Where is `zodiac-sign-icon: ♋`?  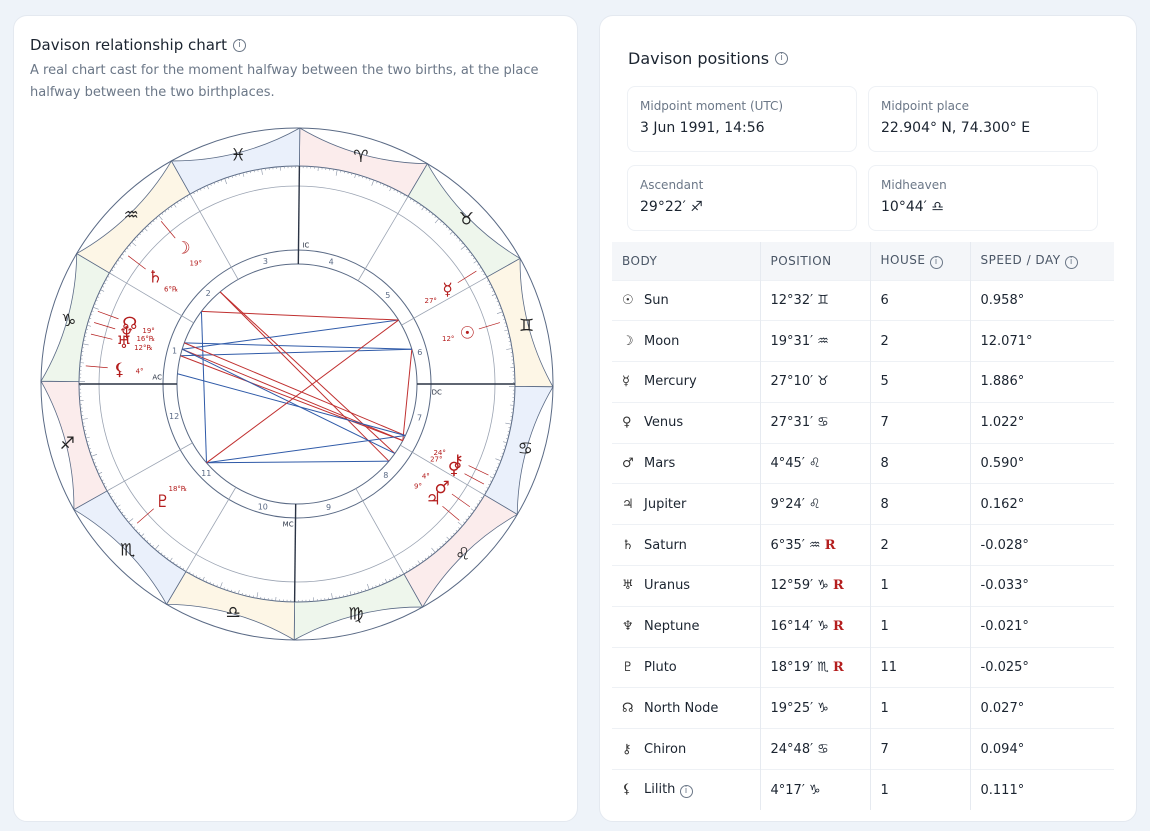
zodiac-sign-icon: ♋ is located at coordinates (525, 449).